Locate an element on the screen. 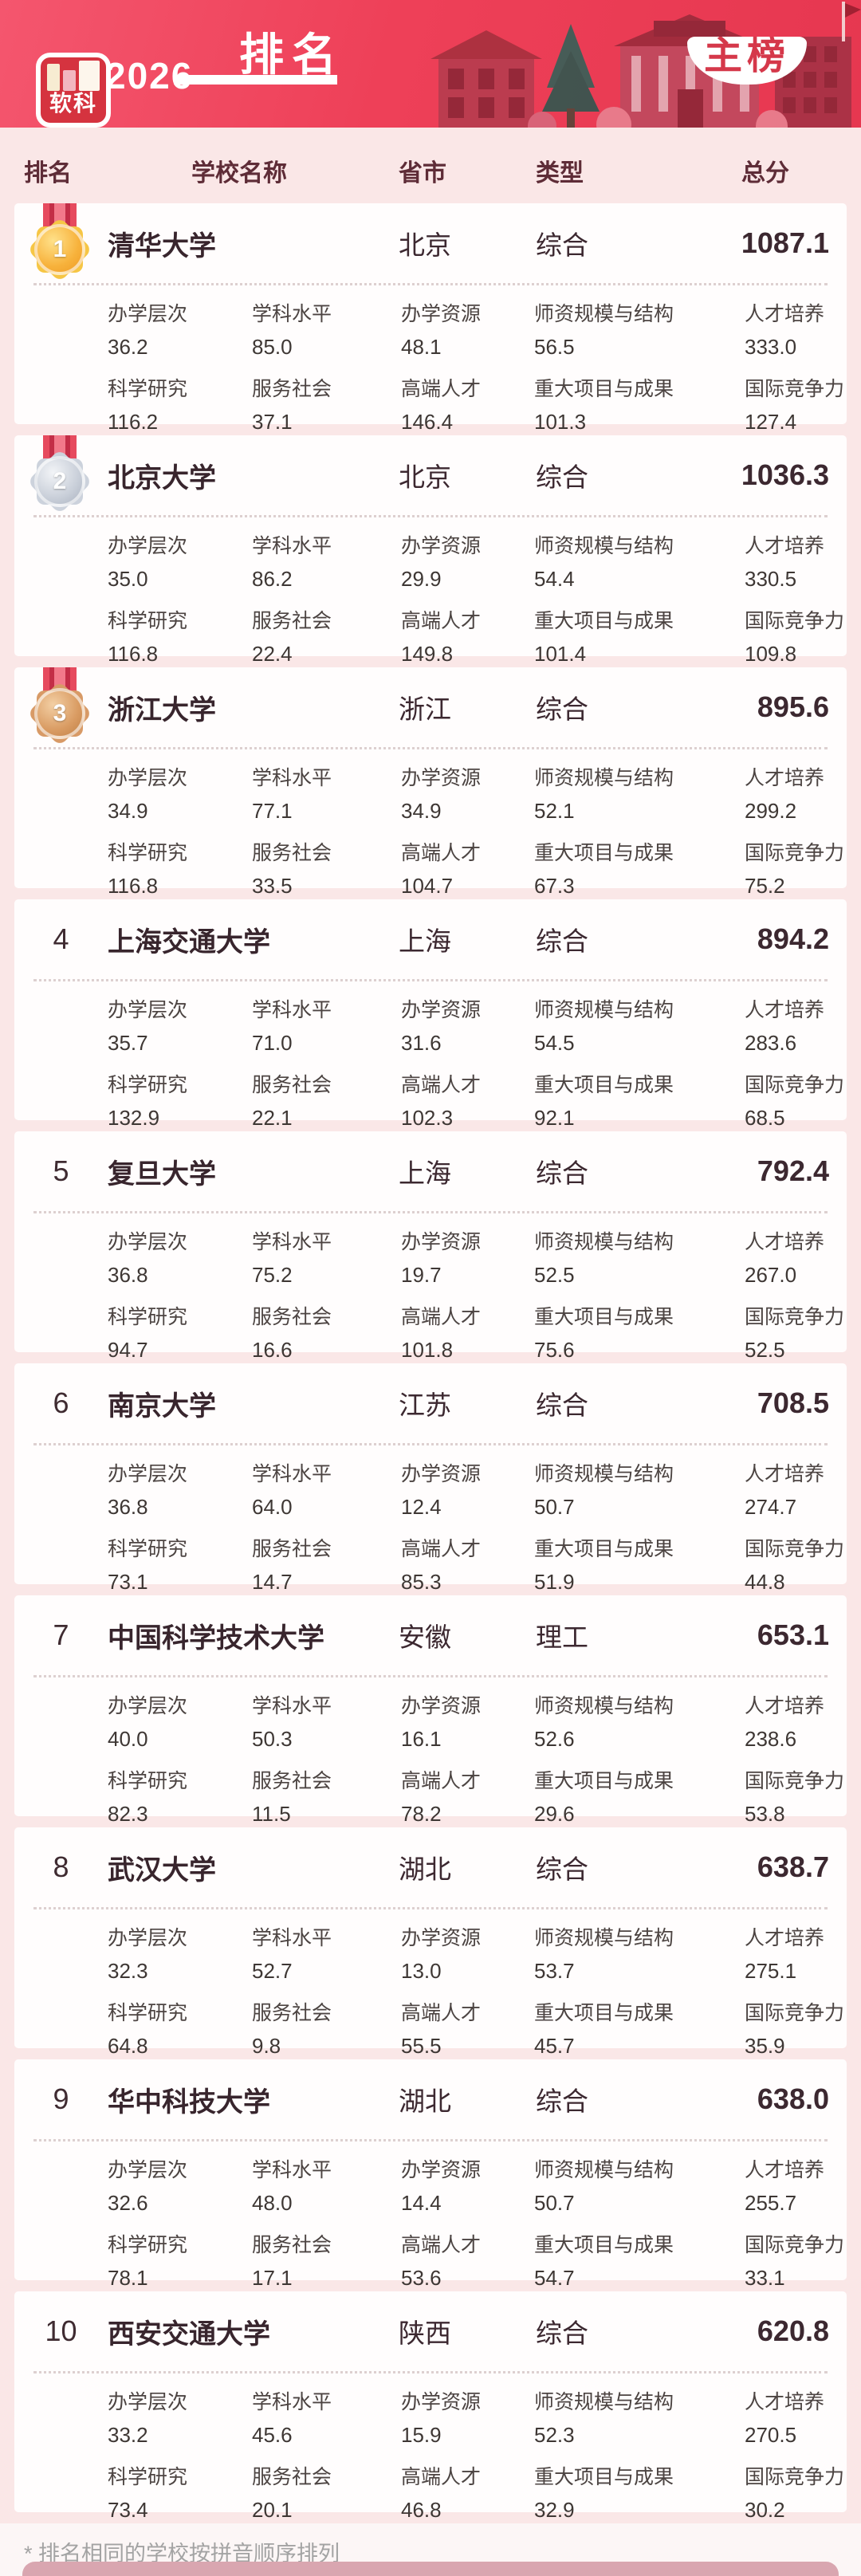  metric-value: 73.4 is located at coordinates (128, 2510).